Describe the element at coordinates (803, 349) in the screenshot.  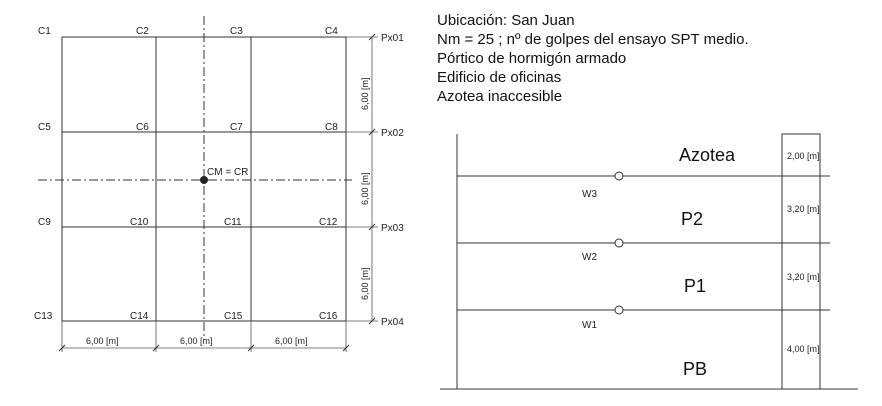
I see `height-label: 4,00 [m]` at that location.